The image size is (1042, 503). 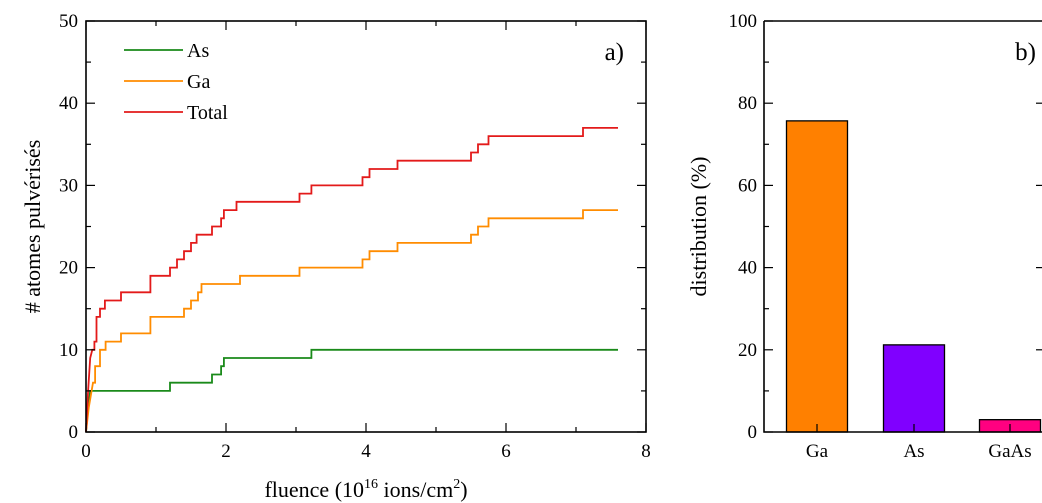 What do you see at coordinates (68, 185) in the screenshot?
I see `y-tick-label: 30` at bounding box center [68, 185].